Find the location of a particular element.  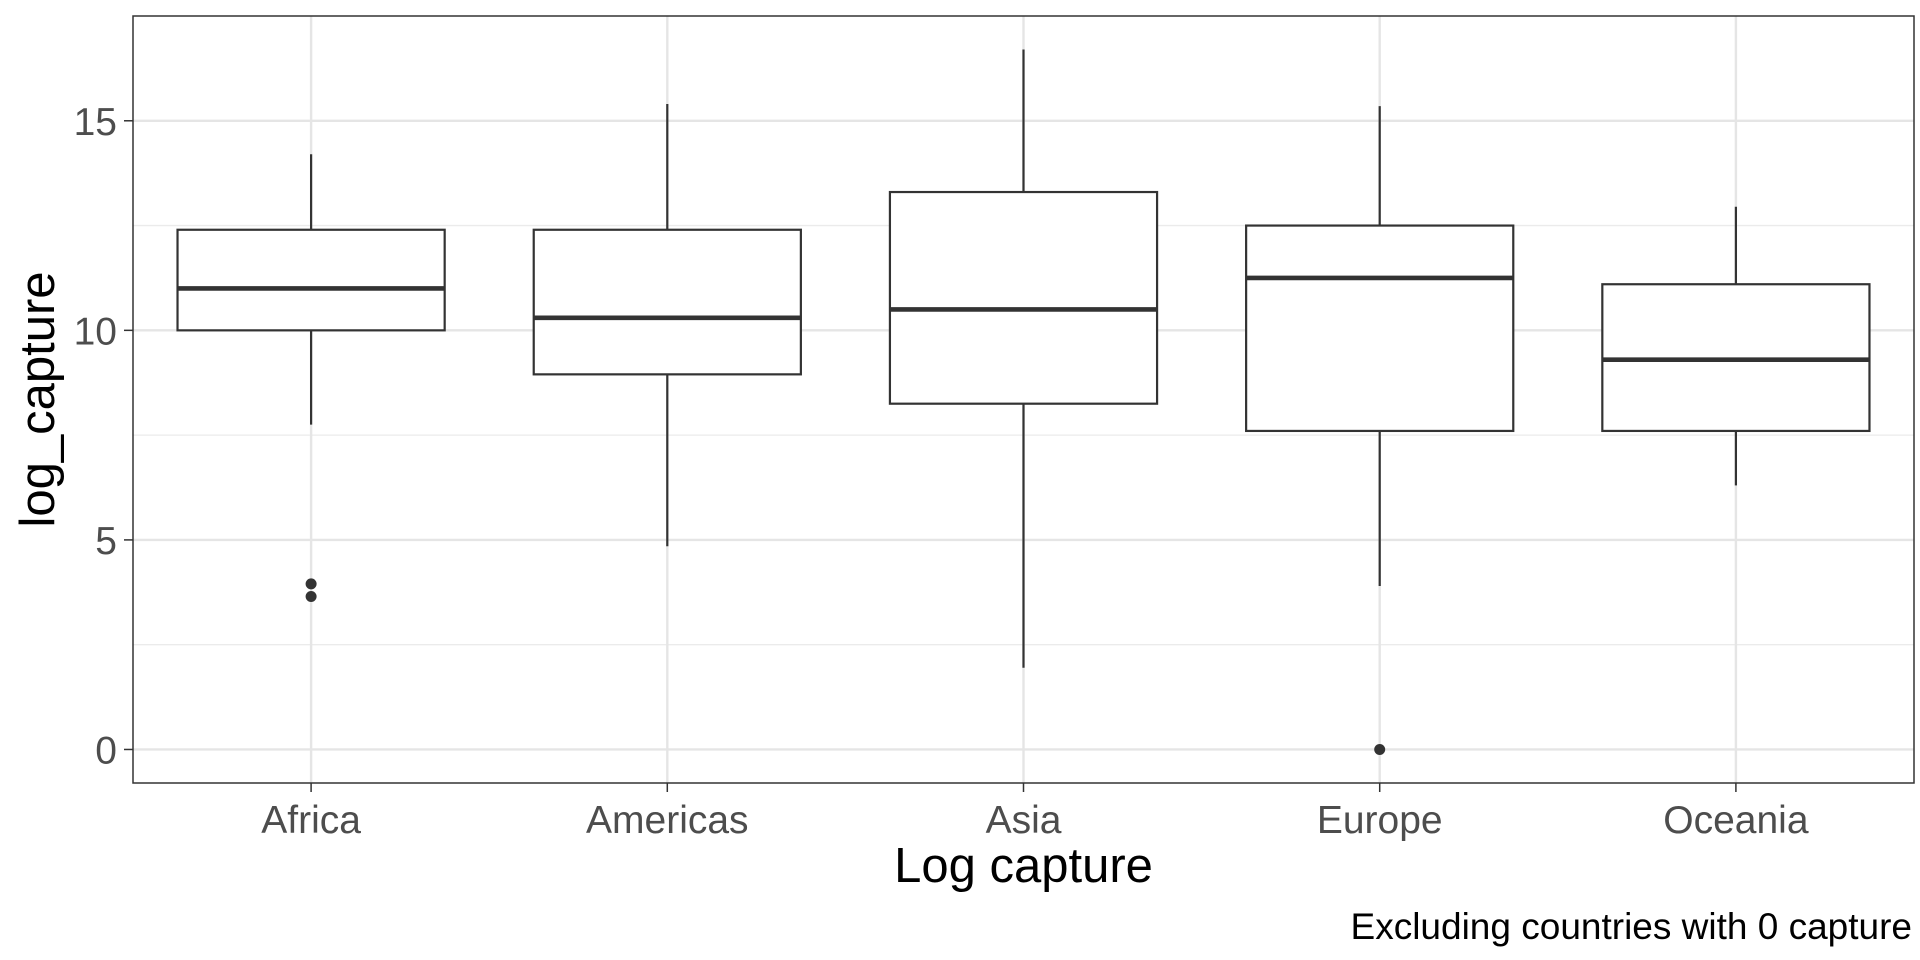

box-europe is located at coordinates (1380, 430).